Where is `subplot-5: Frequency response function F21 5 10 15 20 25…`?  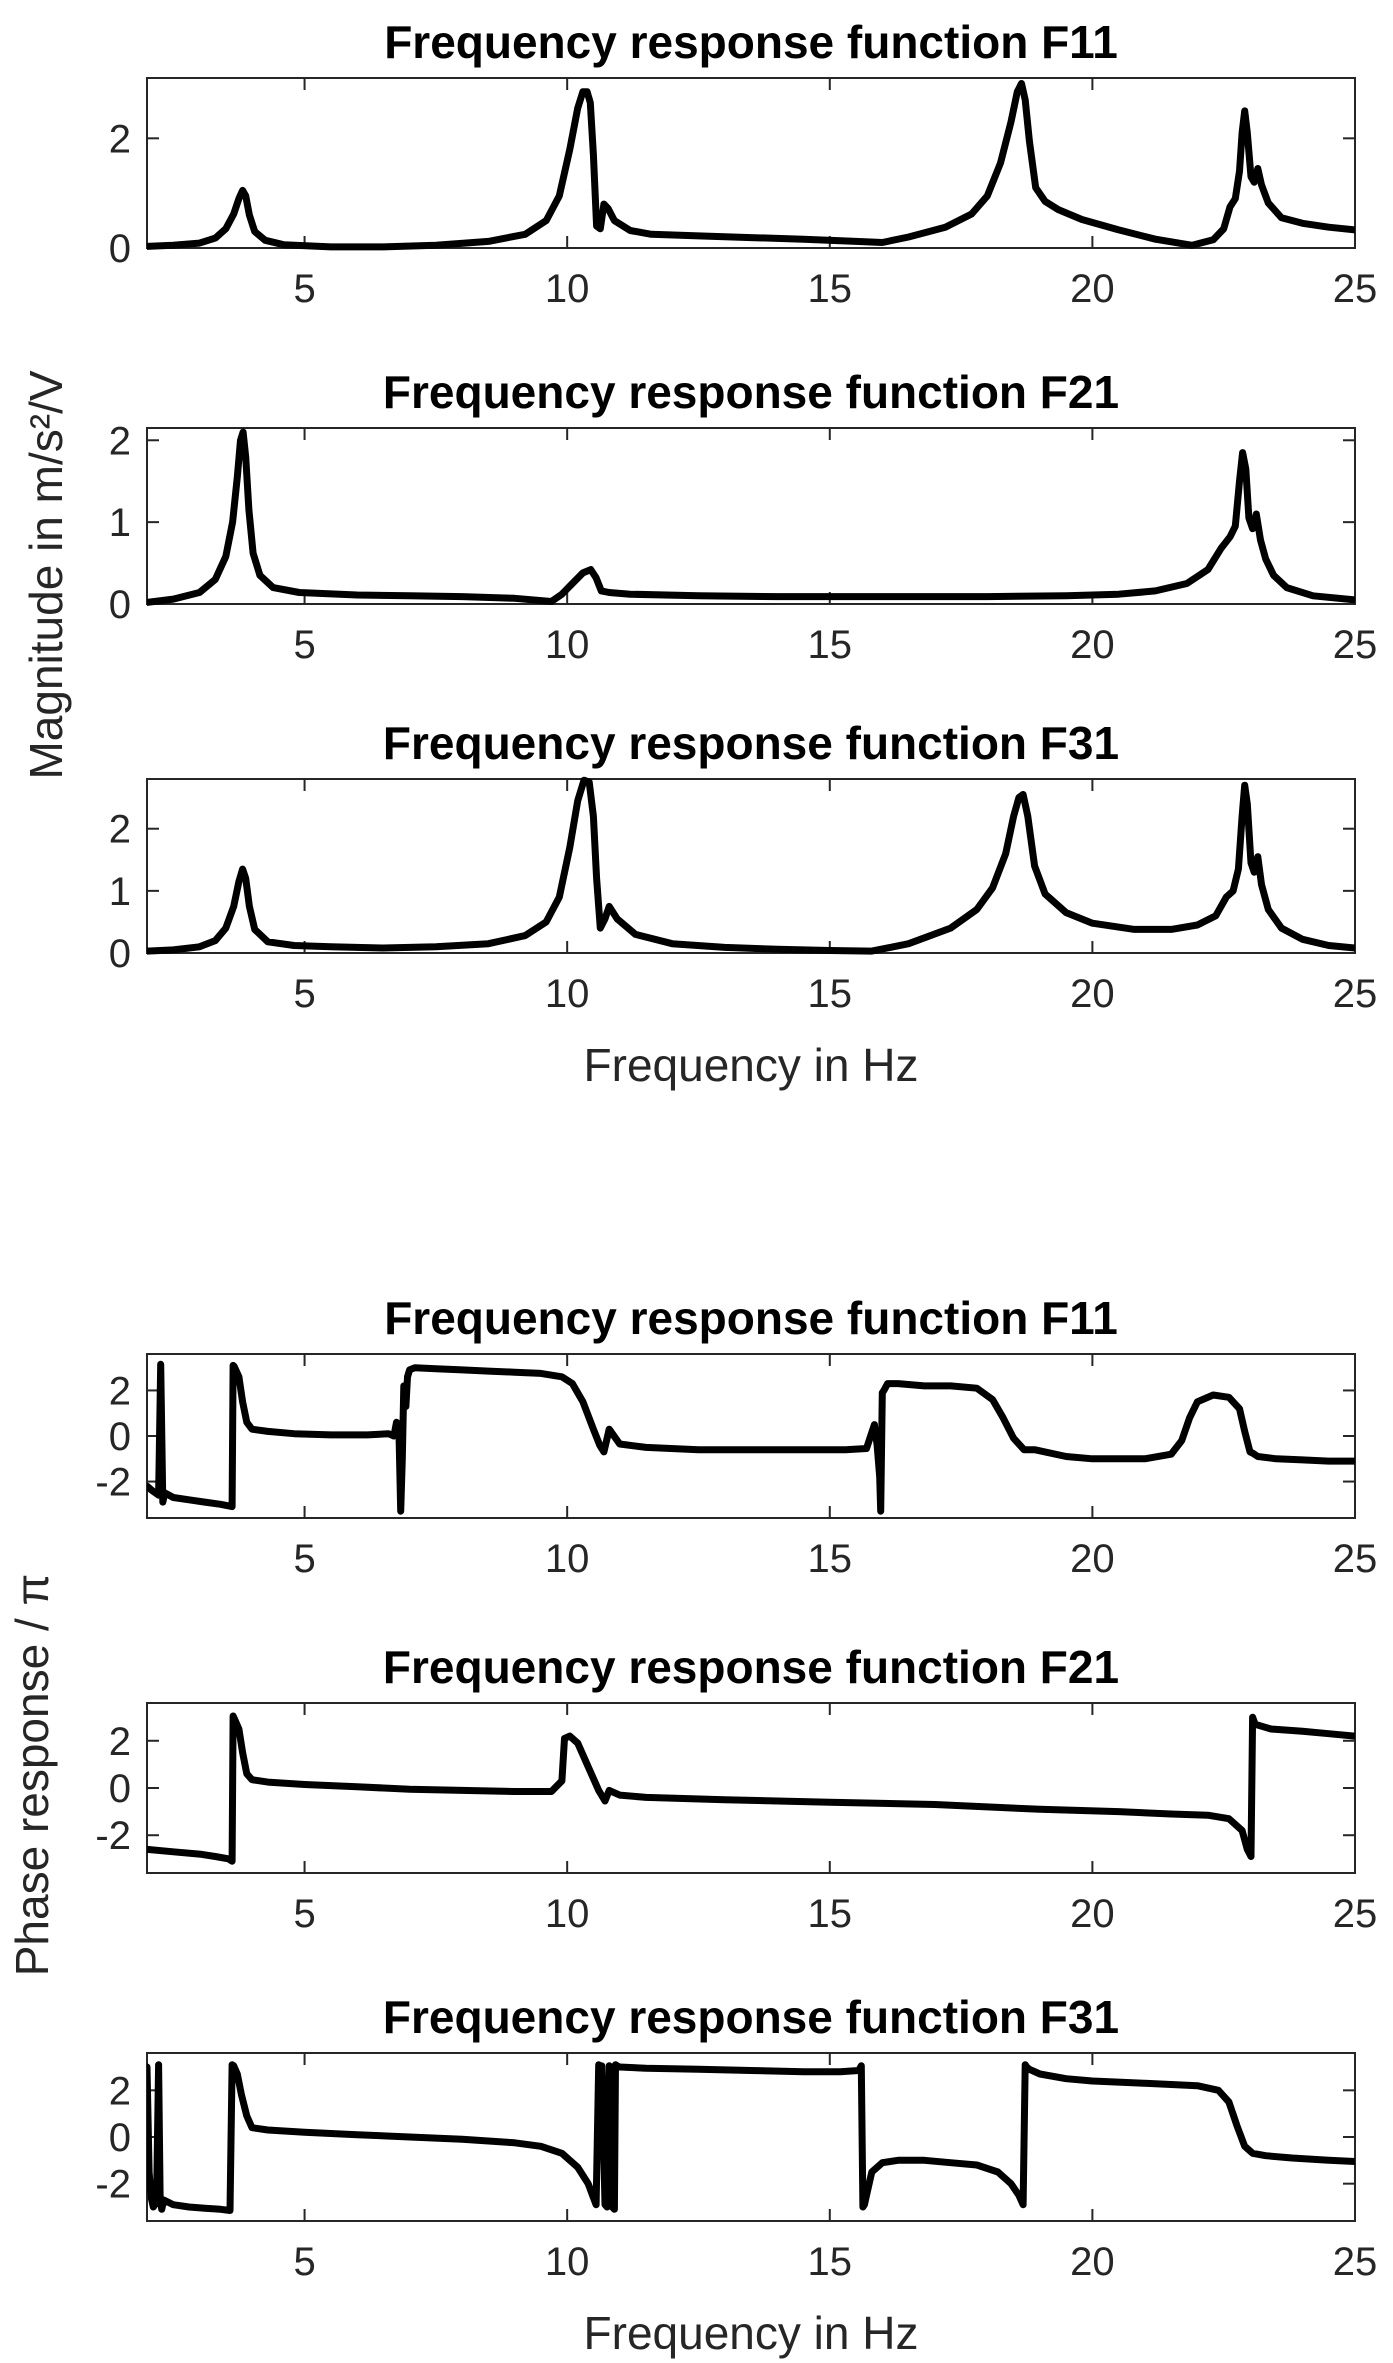 subplot-5: Frequency response function F21 5 10 15 20 25… is located at coordinates (736, 1788).